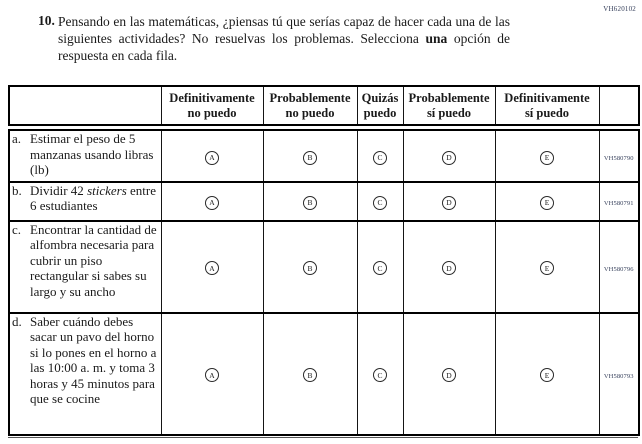  What do you see at coordinates (59, 190) in the screenshot?
I see `stem-text-pre: Dividir 42` at bounding box center [59, 190].